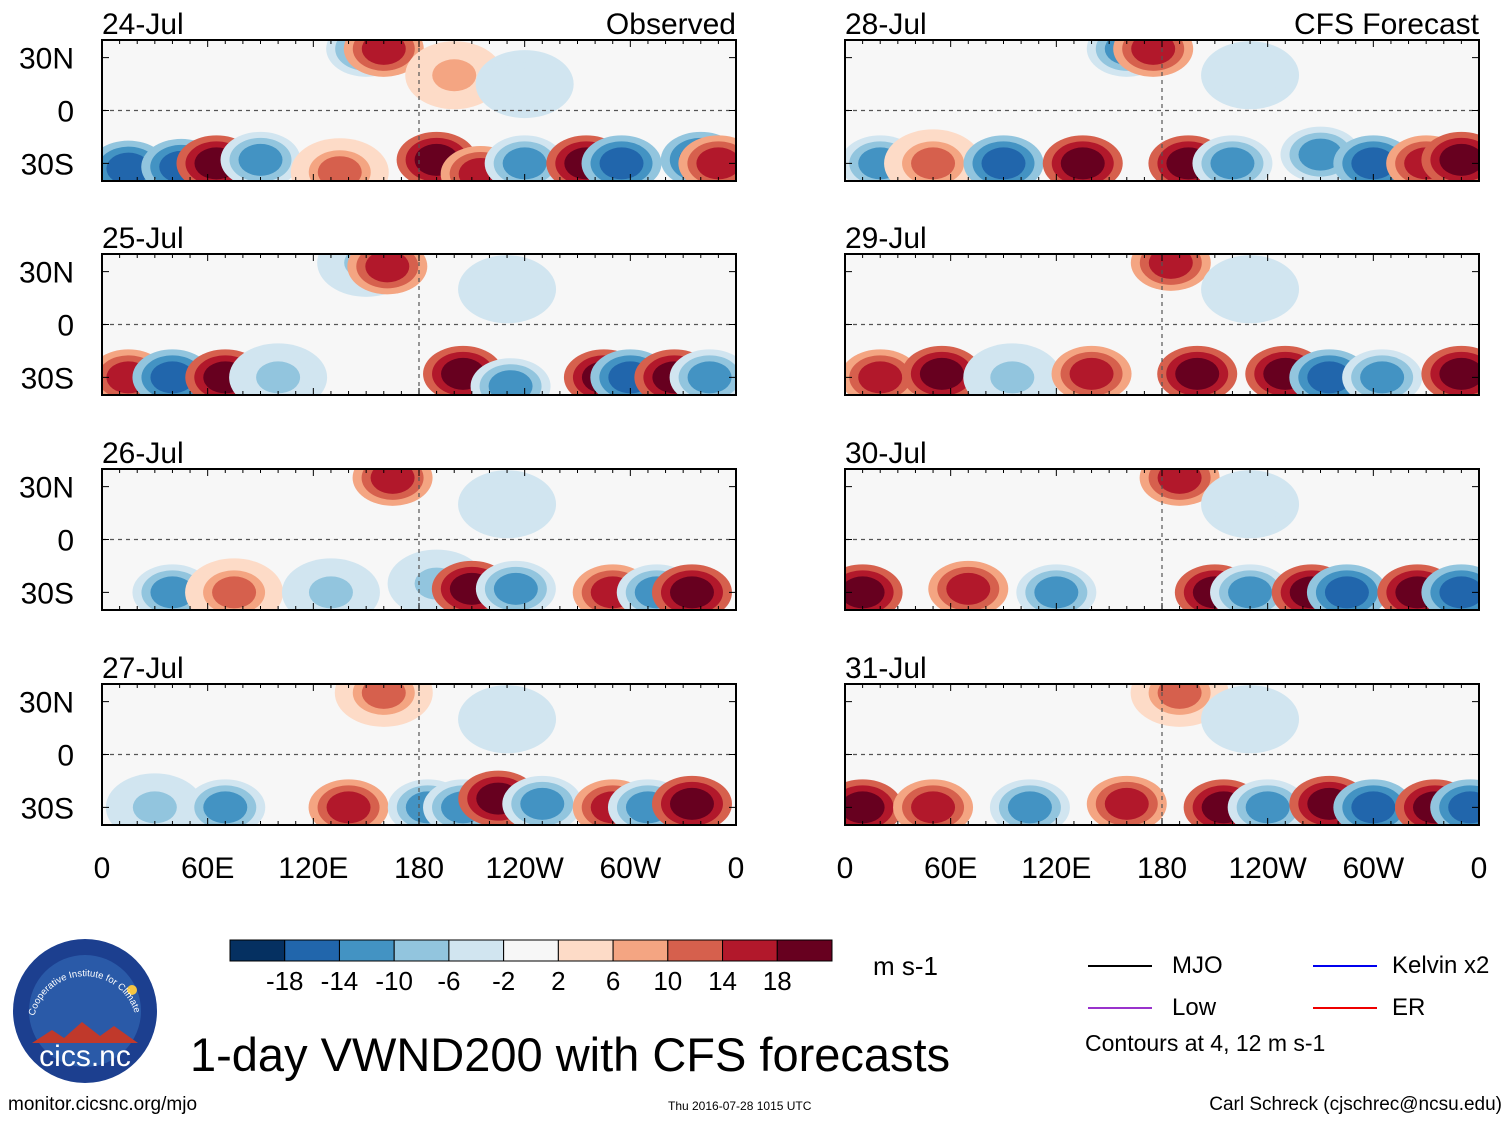 The image size is (1510, 1121). Describe the element at coordinates (1120, 1008) in the screenshot. I see `legend-low-line` at that location.